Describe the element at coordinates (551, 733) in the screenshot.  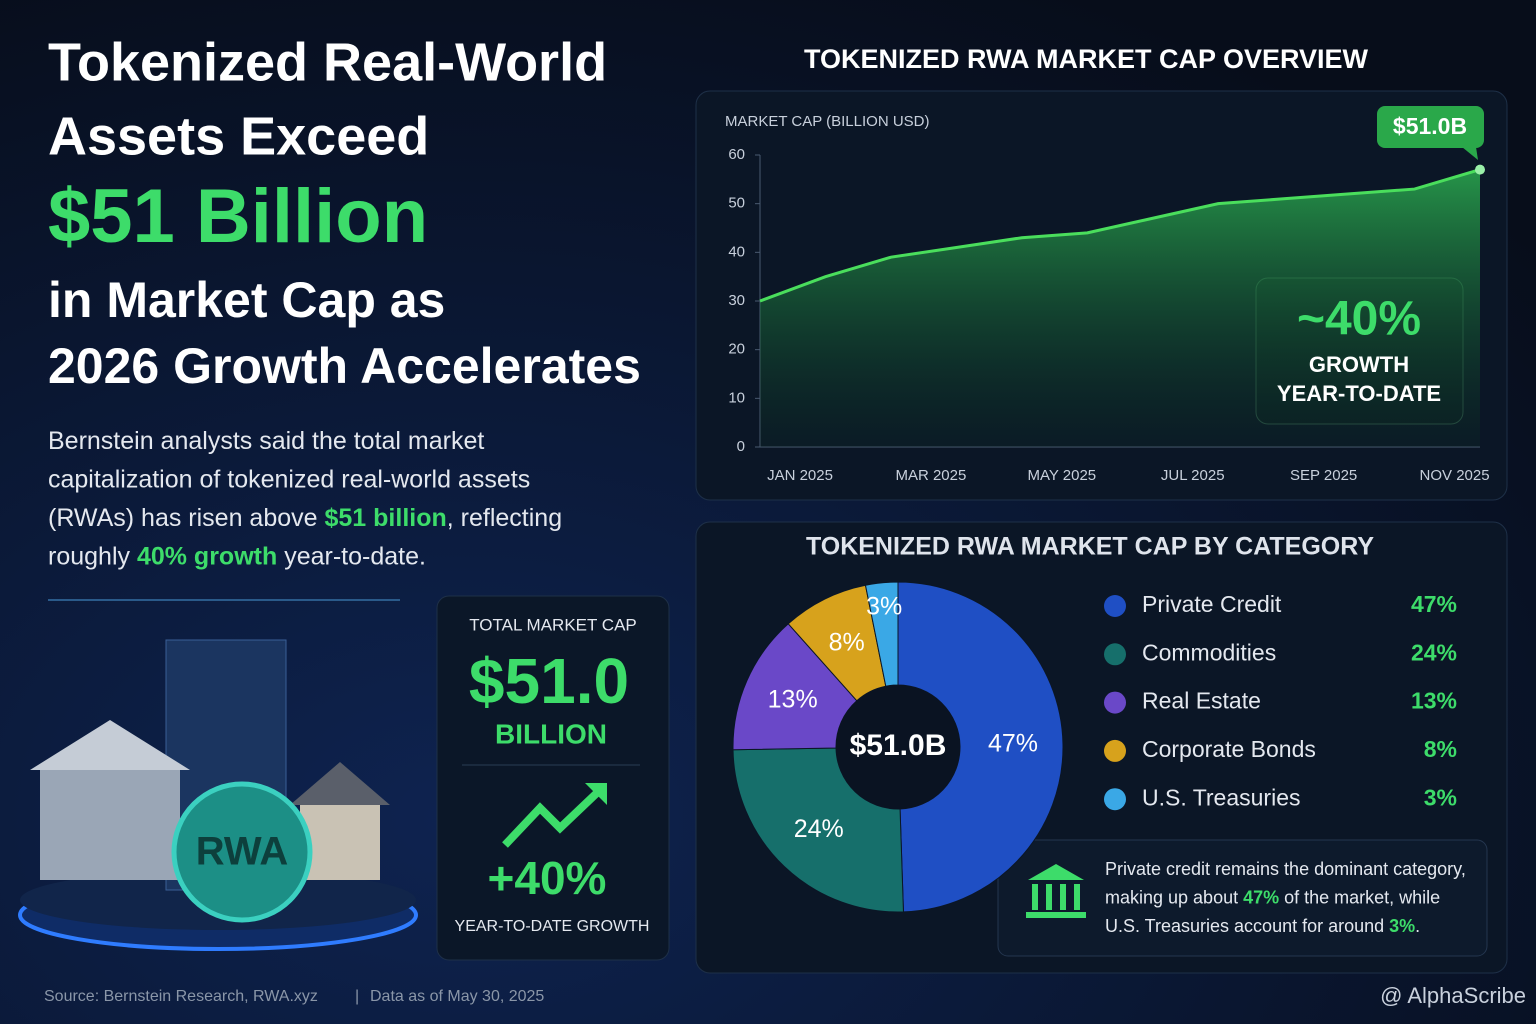
I see `stats-unit: BILLION` at that location.